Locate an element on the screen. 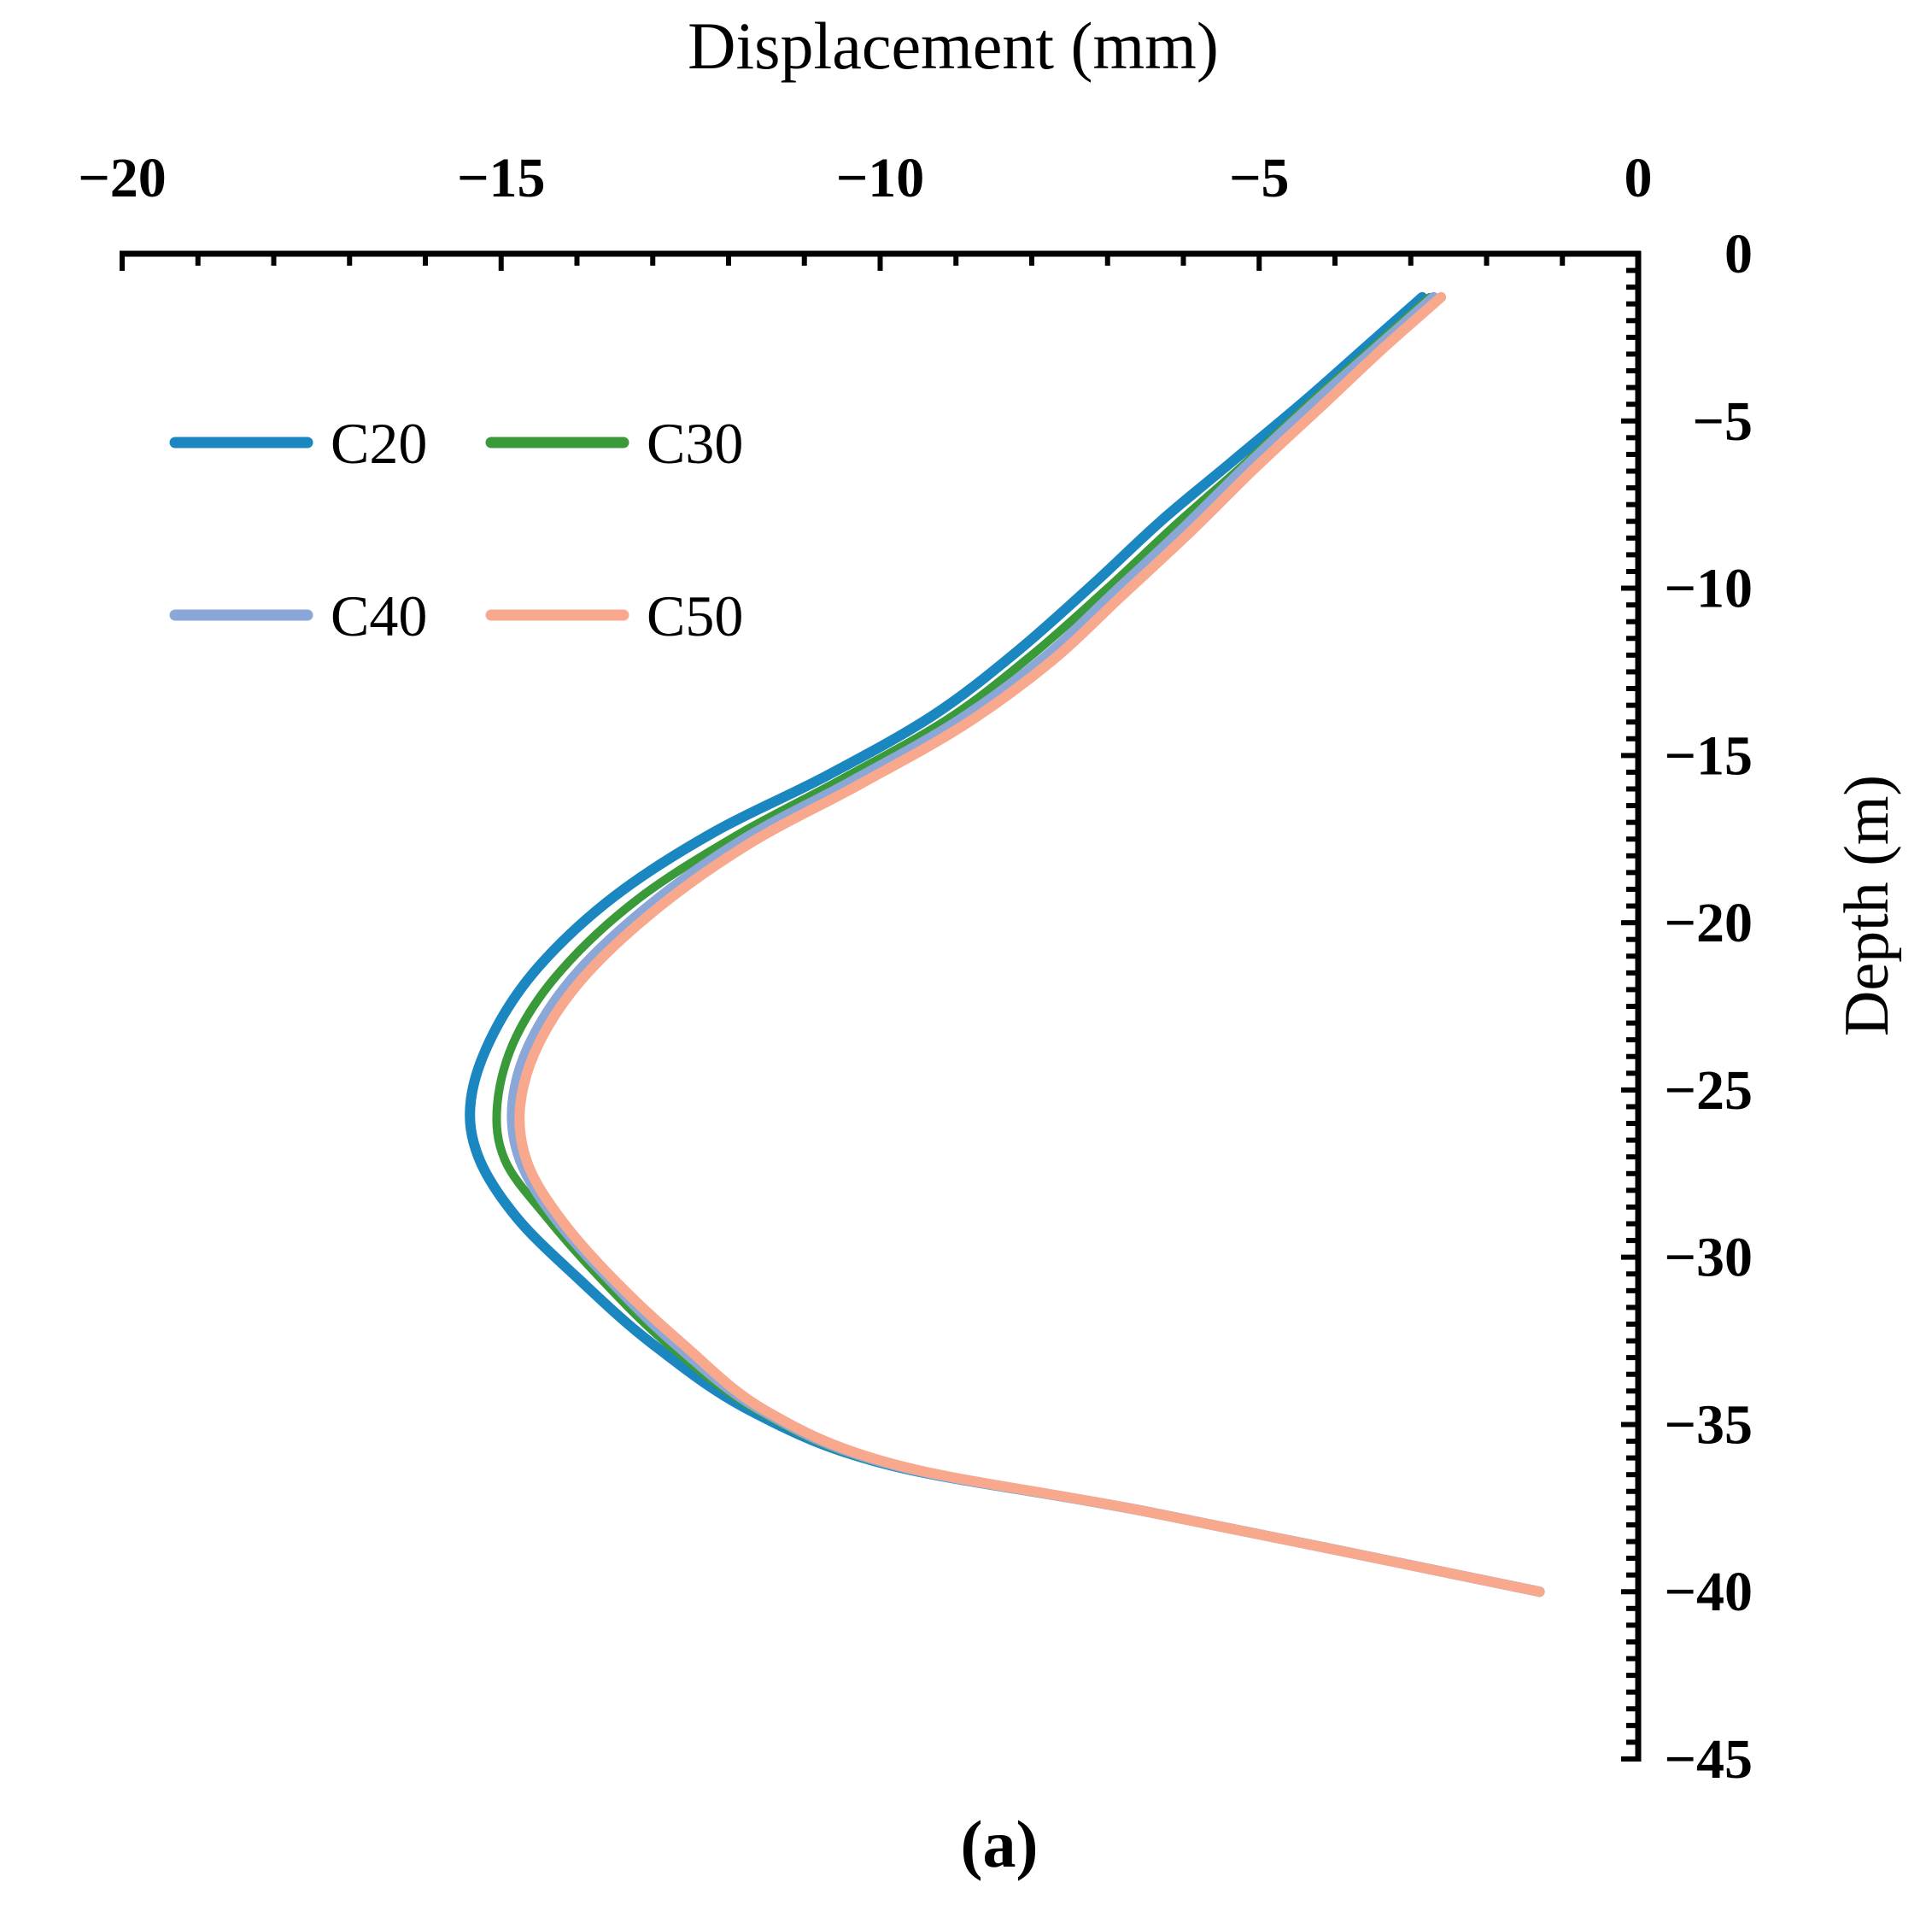  y-tick-label: −30 is located at coordinates (1708, 1258).